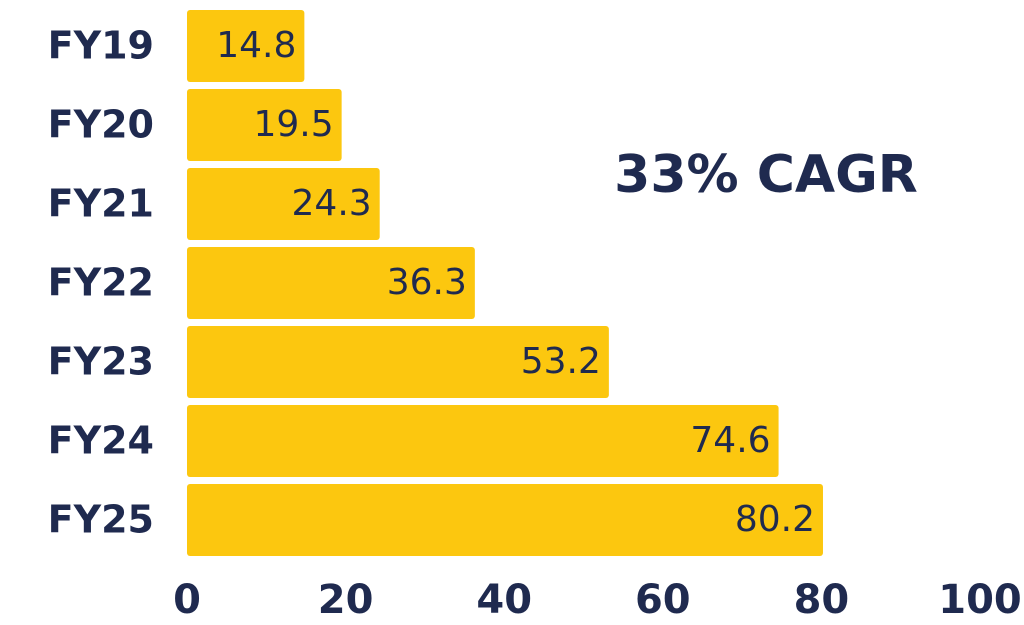  What do you see at coordinates (504, 600) in the screenshot?
I see `x-tick-label: 40` at bounding box center [504, 600].